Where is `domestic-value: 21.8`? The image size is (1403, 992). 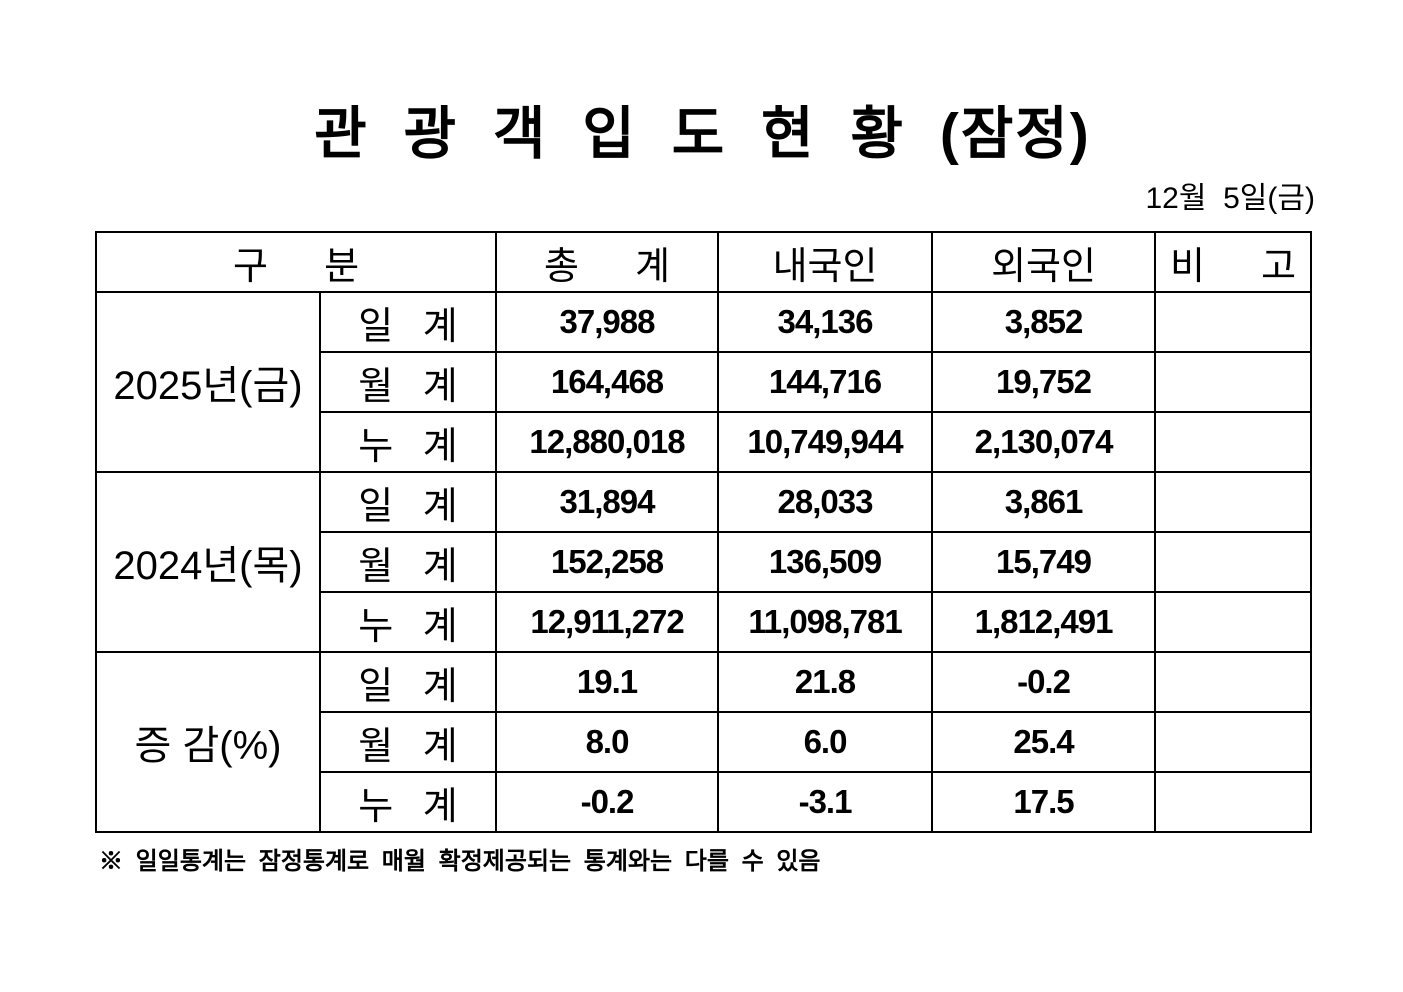
domestic-value: 21.8 is located at coordinates (825, 682).